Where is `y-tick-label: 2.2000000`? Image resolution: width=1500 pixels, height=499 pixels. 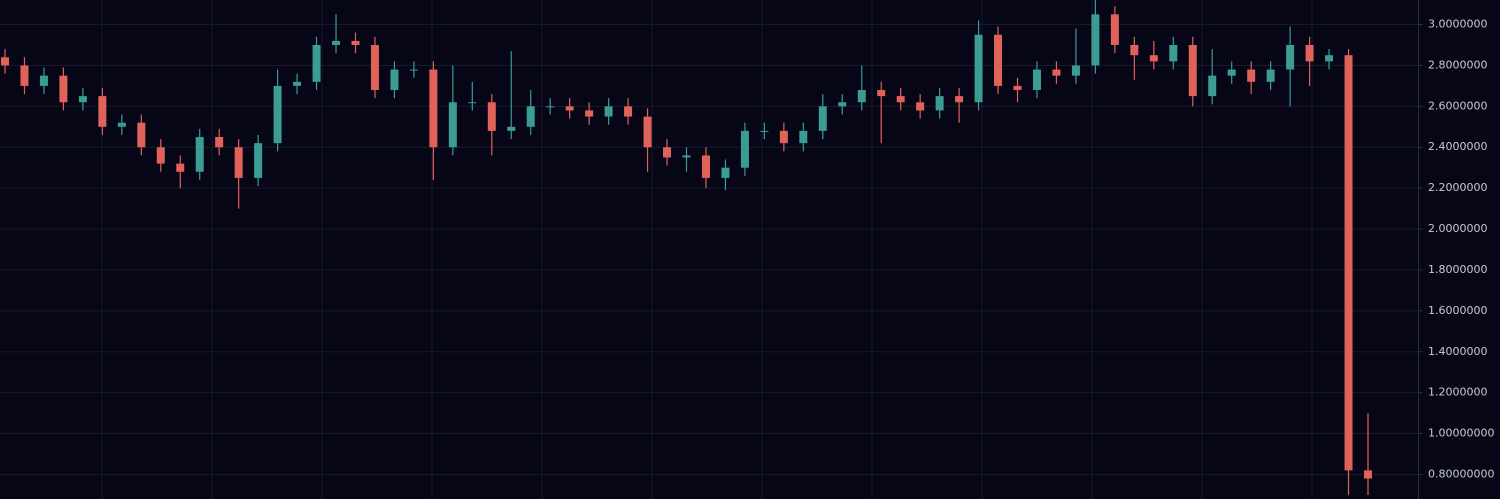 y-tick-label: 2.2000000 is located at coordinates (1458, 187).